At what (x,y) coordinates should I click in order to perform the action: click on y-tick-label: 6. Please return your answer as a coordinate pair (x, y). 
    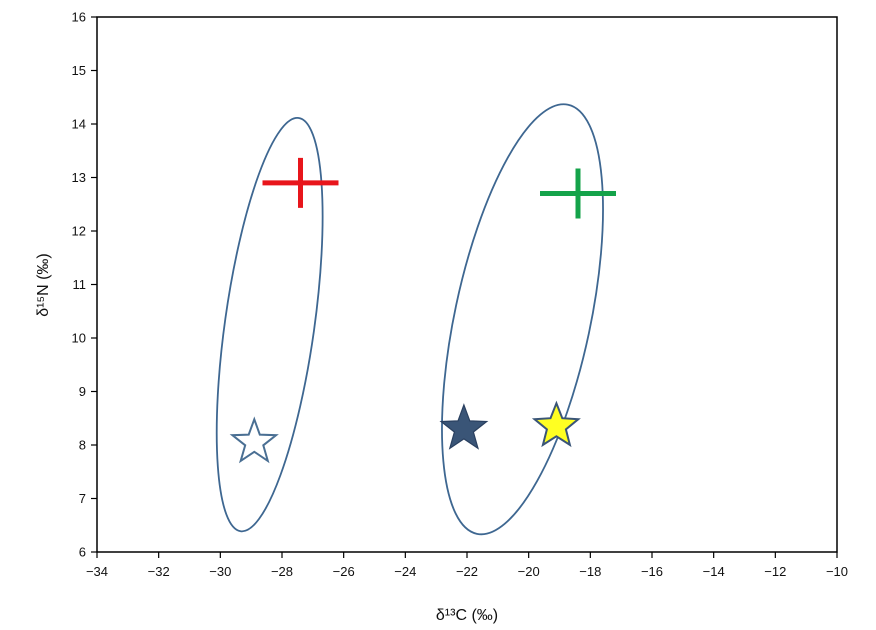
    Looking at the image, I should click on (82, 552).